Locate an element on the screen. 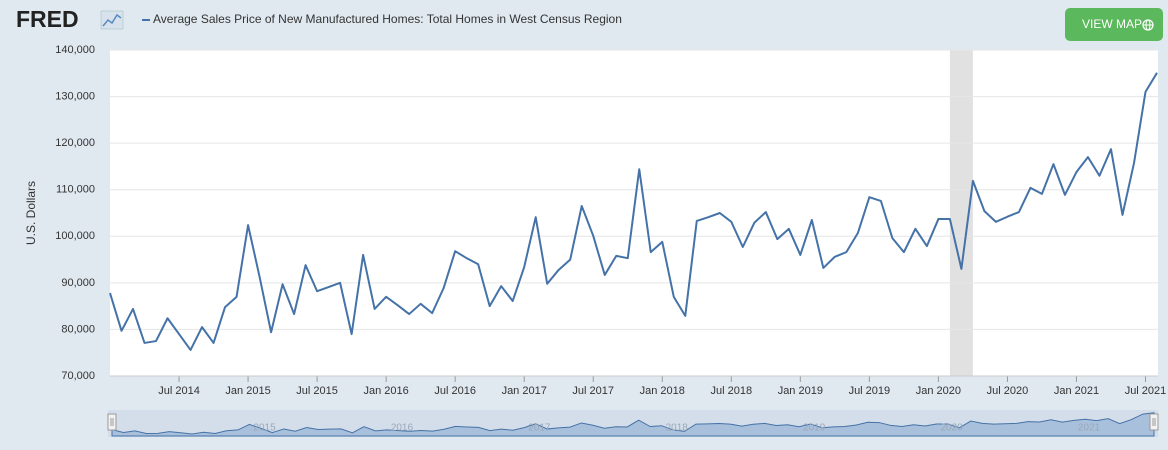  navigator-label: 2016 is located at coordinates (402, 428).